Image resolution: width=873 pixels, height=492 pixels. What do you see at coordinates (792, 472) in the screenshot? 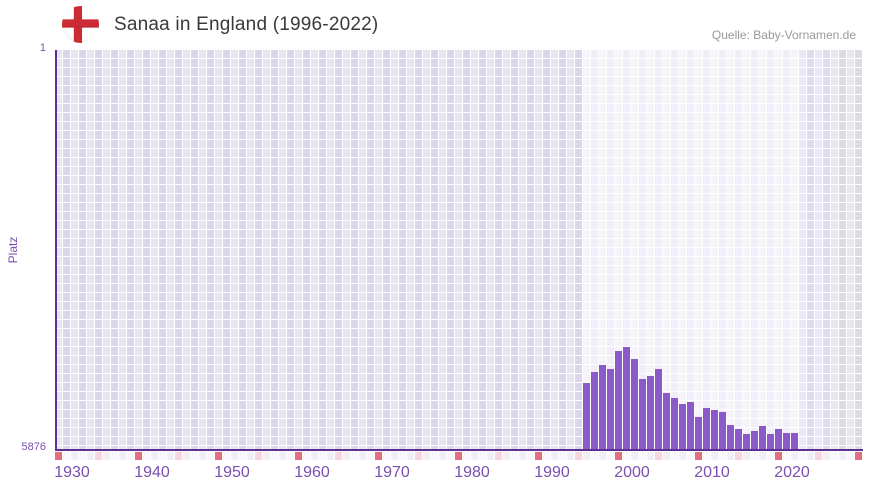
I see `x-axis-year-label-2020: 2020` at bounding box center [792, 472].